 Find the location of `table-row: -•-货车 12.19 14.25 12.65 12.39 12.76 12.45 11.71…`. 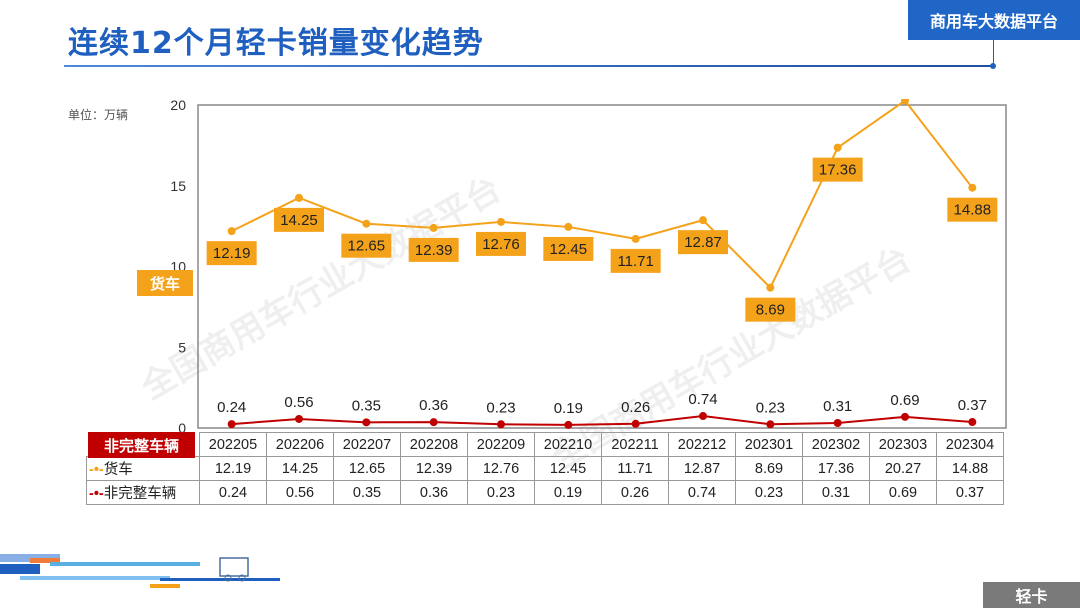

table-row: -•-货车 12.19 14.25 12.65 12.39 12.76 12.45 11.71… is located at coordinates (545, 468).